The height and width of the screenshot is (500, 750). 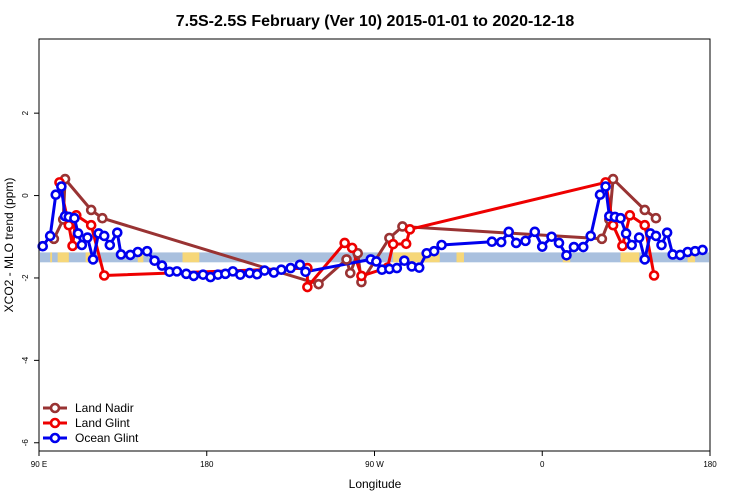 I want to click on x-axis: 90 E 180 90 W 0 180, so click(x=374, y=460).